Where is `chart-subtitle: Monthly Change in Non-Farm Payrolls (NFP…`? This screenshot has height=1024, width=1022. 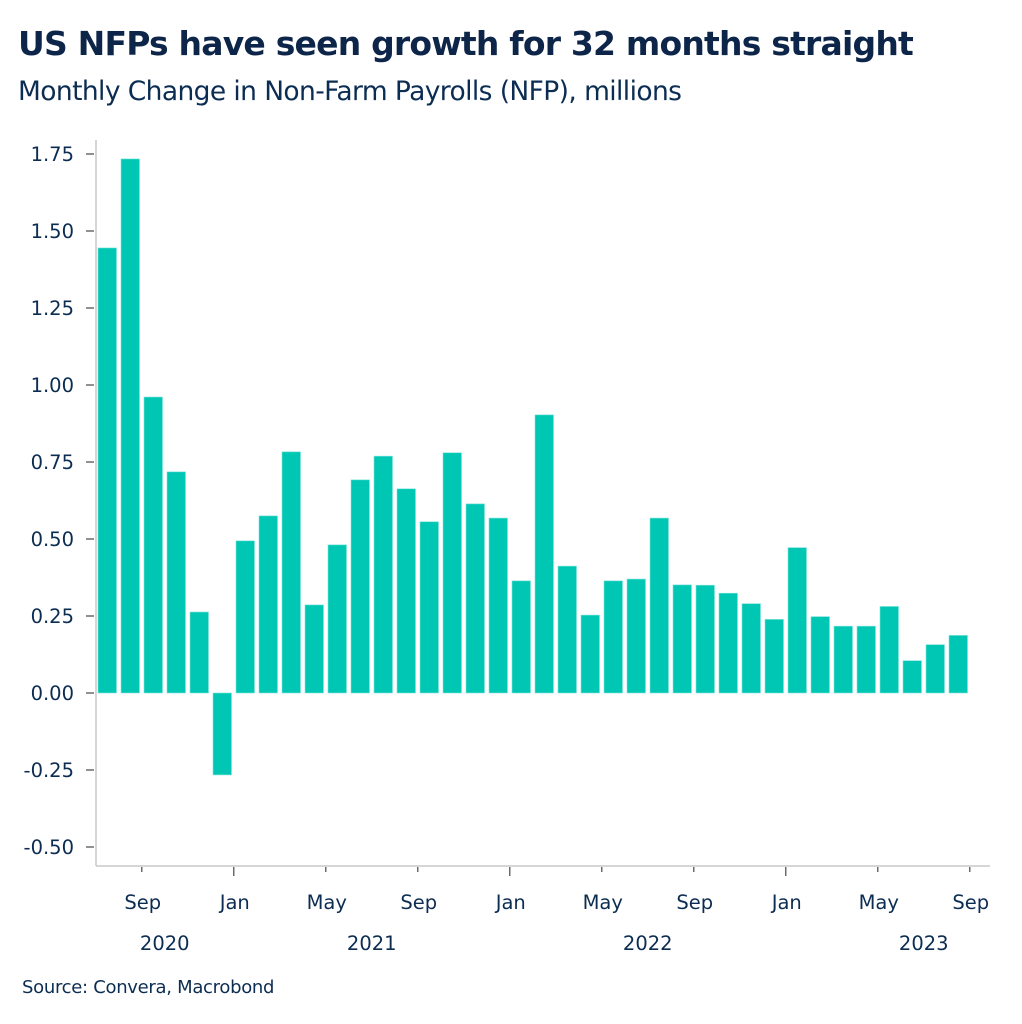
chart-subtitle: Monthly Change in Non-Farm Payrolls (NFP… is located at coordinates (350, 91).